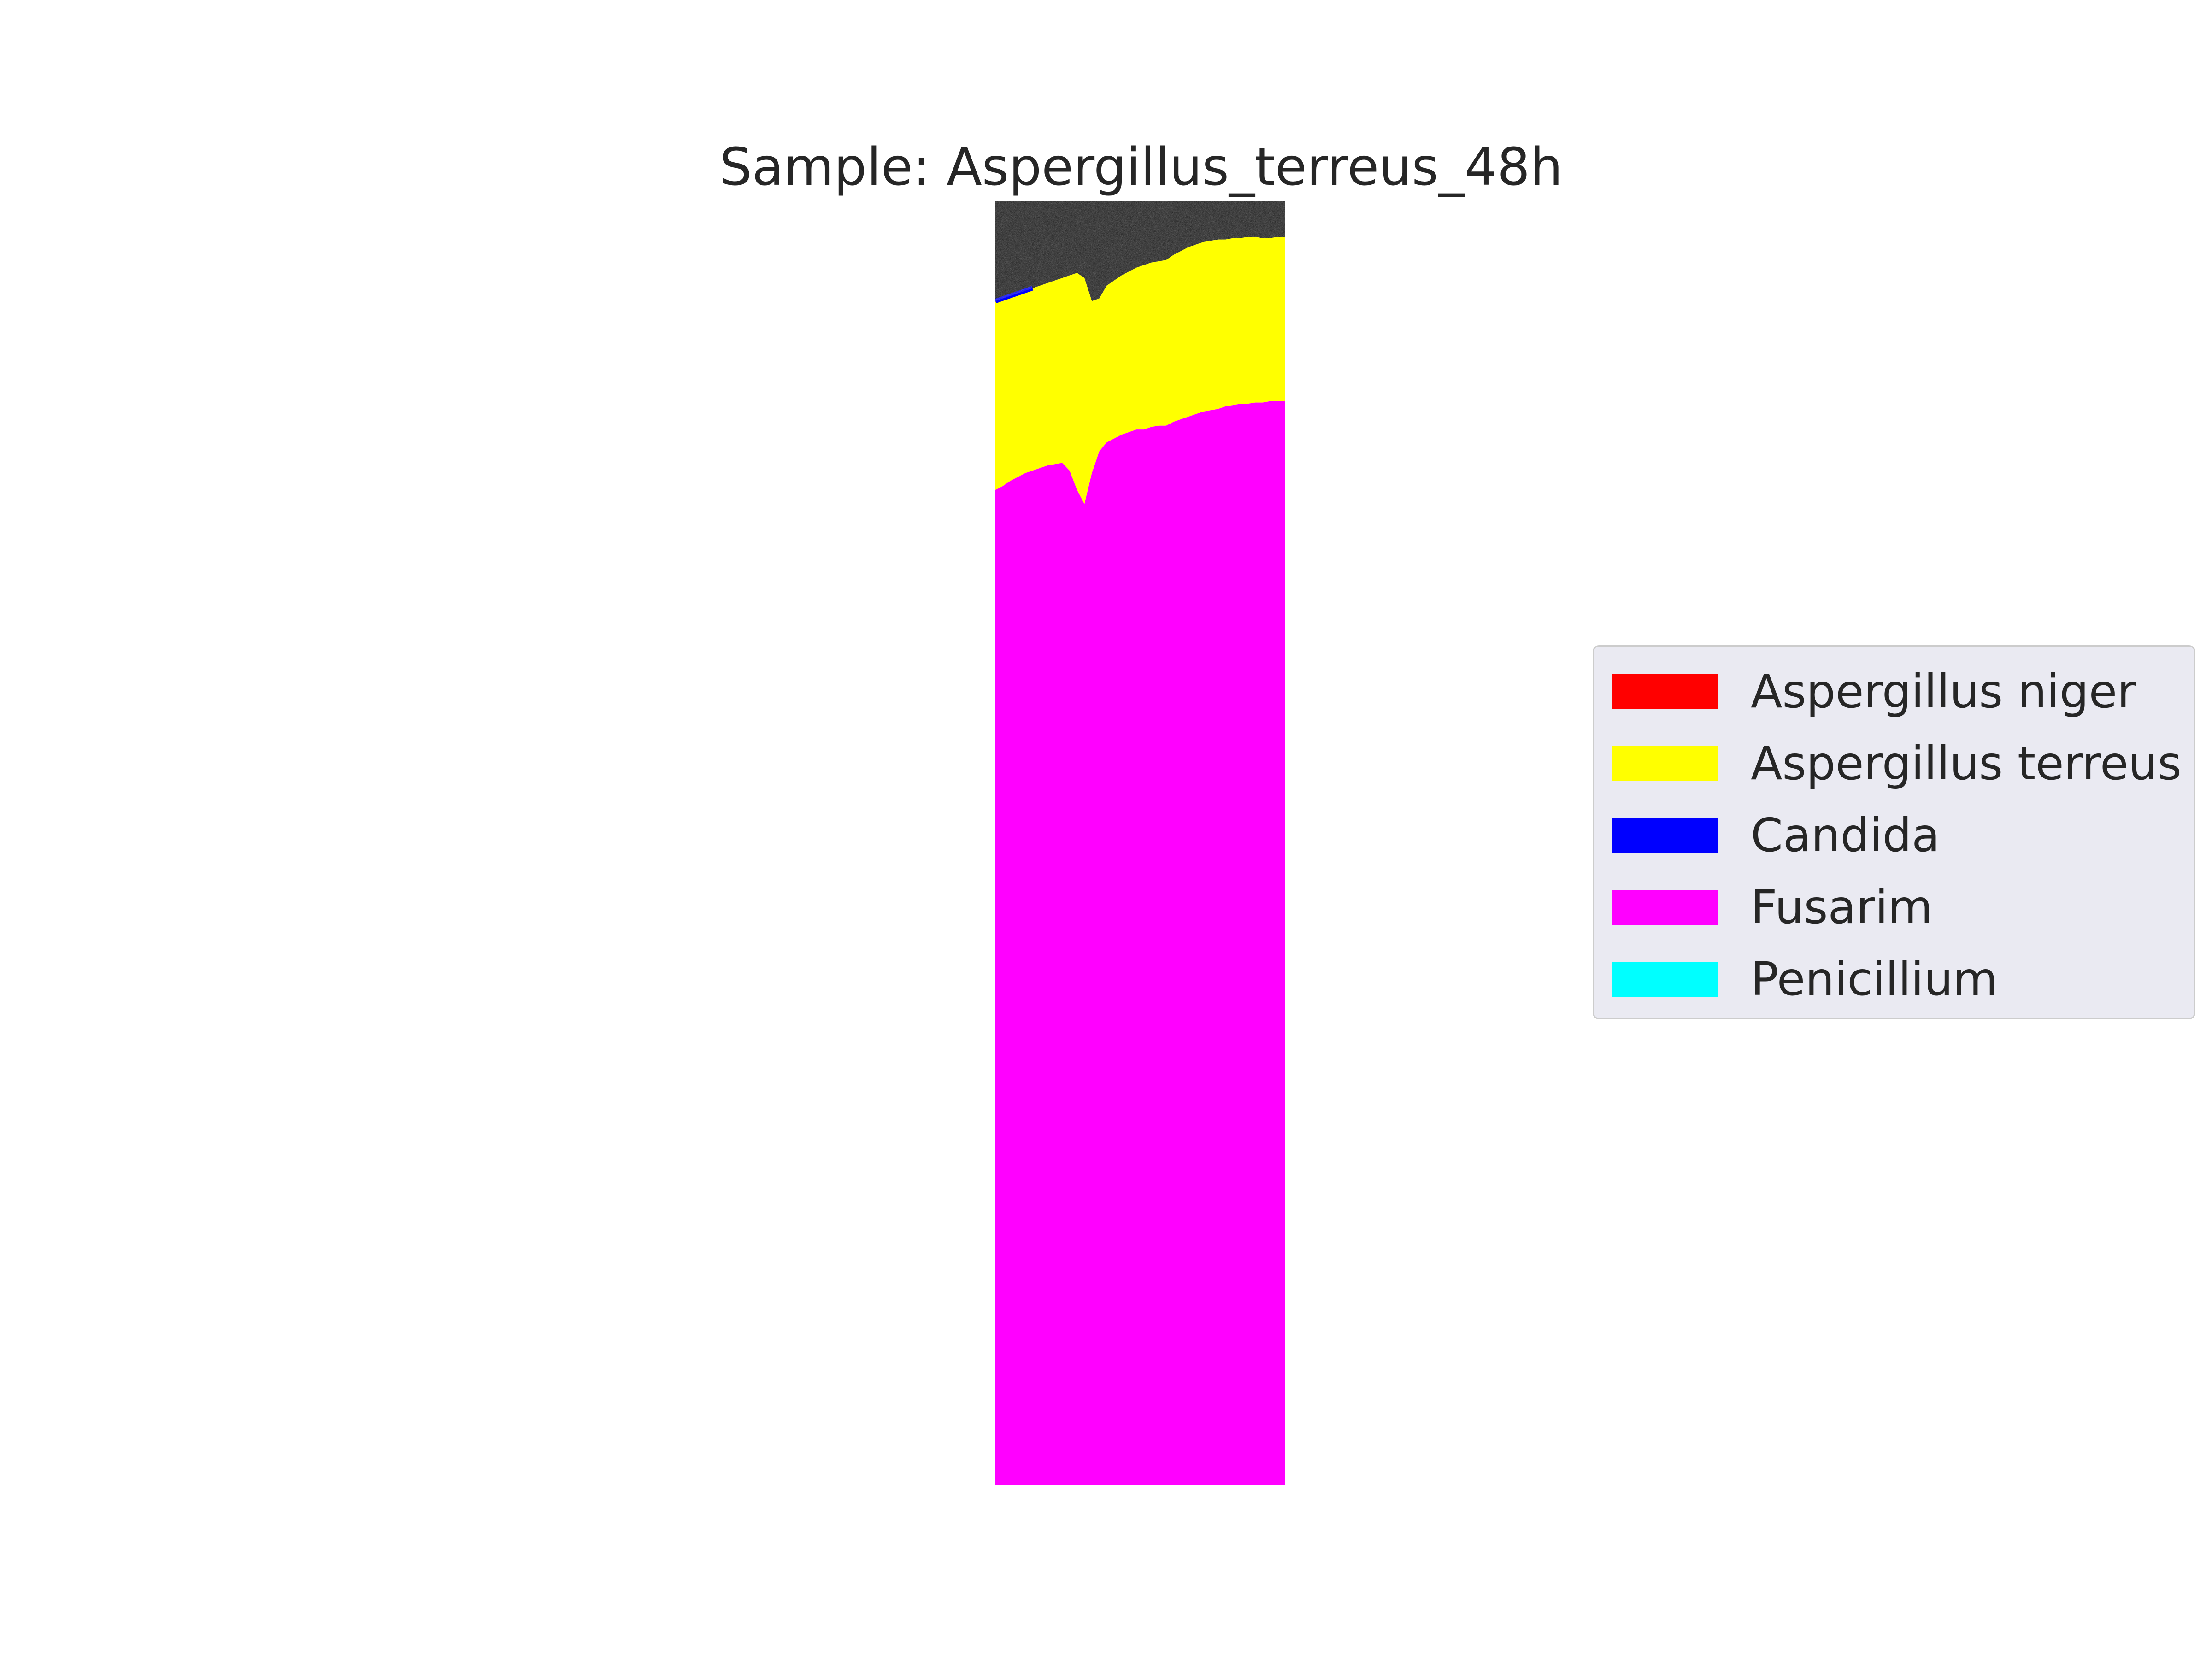 The width and height of the screenshot is (2212, 1659). I want to click on legend-item: Aspergillus niger, so click(1894, 689).